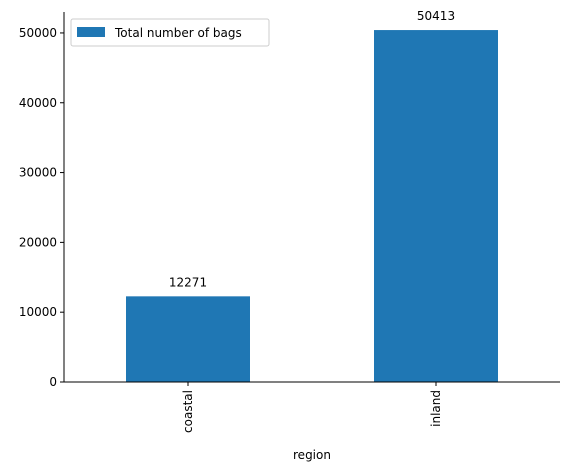 This screenshot has height=472, width=569. I want to click on y-tick-label: 40000, so click(38, 103).